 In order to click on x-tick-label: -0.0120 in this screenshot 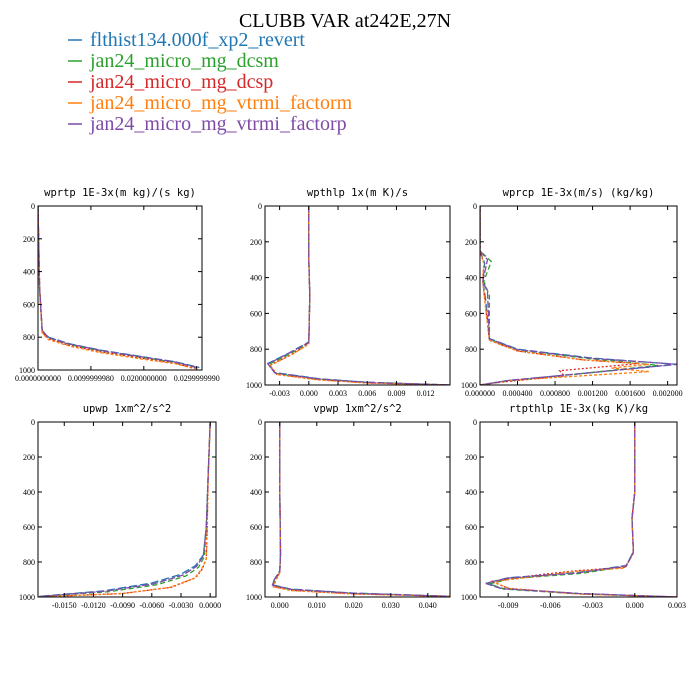, I will do `click(93, 605)`.